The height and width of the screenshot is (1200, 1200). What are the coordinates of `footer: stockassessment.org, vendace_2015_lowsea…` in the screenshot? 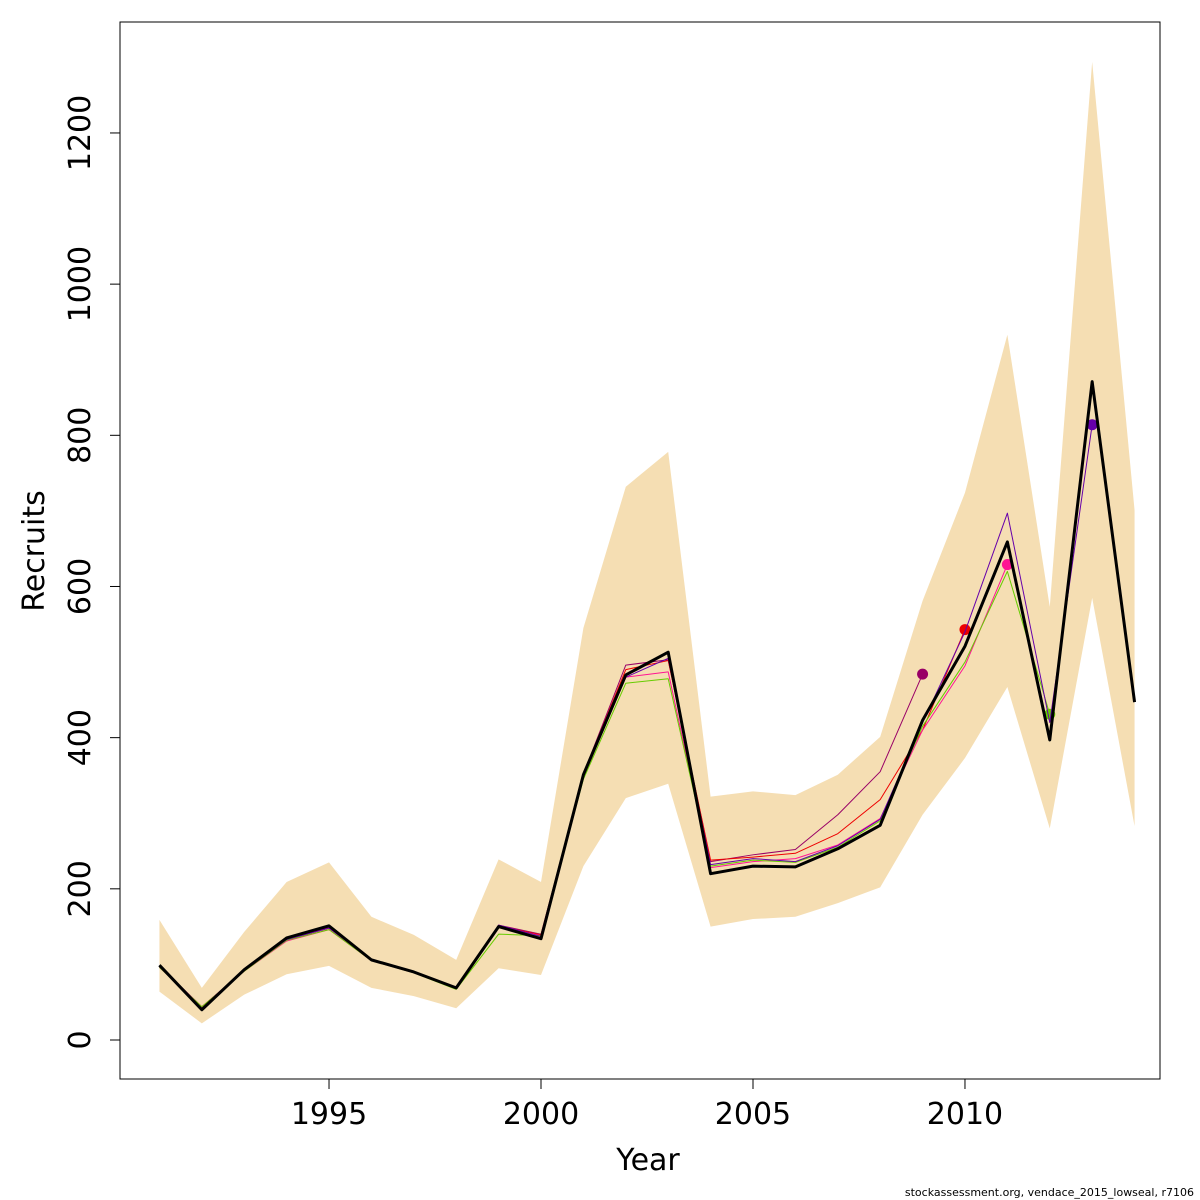 It's located at (1049, 1192).